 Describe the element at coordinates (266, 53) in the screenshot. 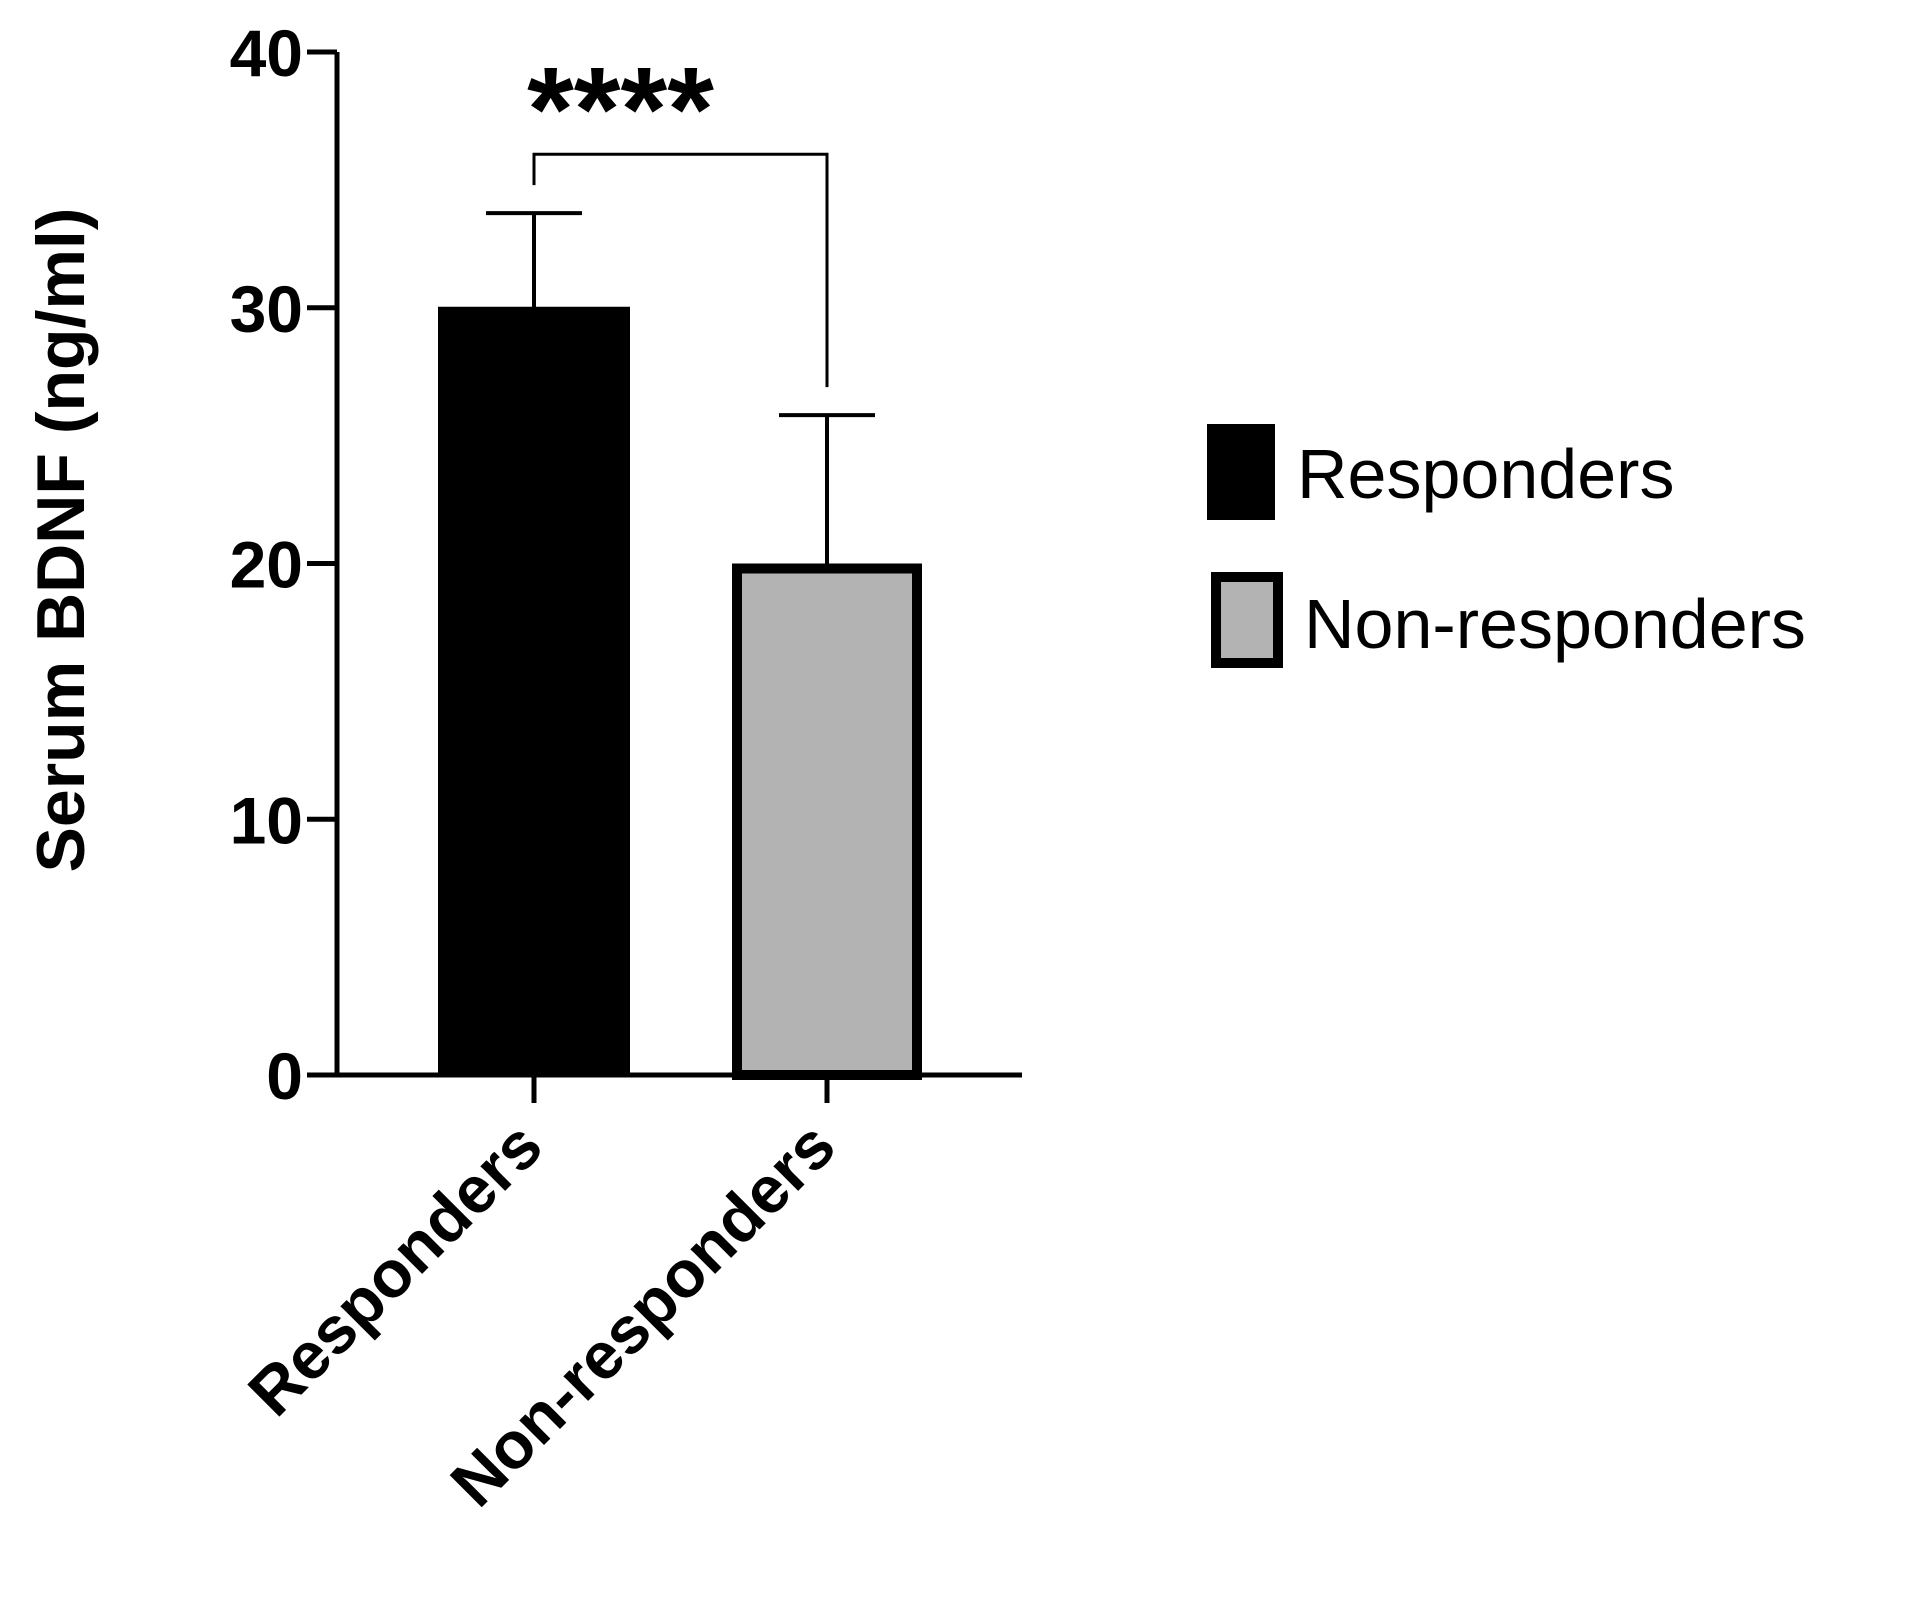

I see `y-tick-label: 40` at that location.